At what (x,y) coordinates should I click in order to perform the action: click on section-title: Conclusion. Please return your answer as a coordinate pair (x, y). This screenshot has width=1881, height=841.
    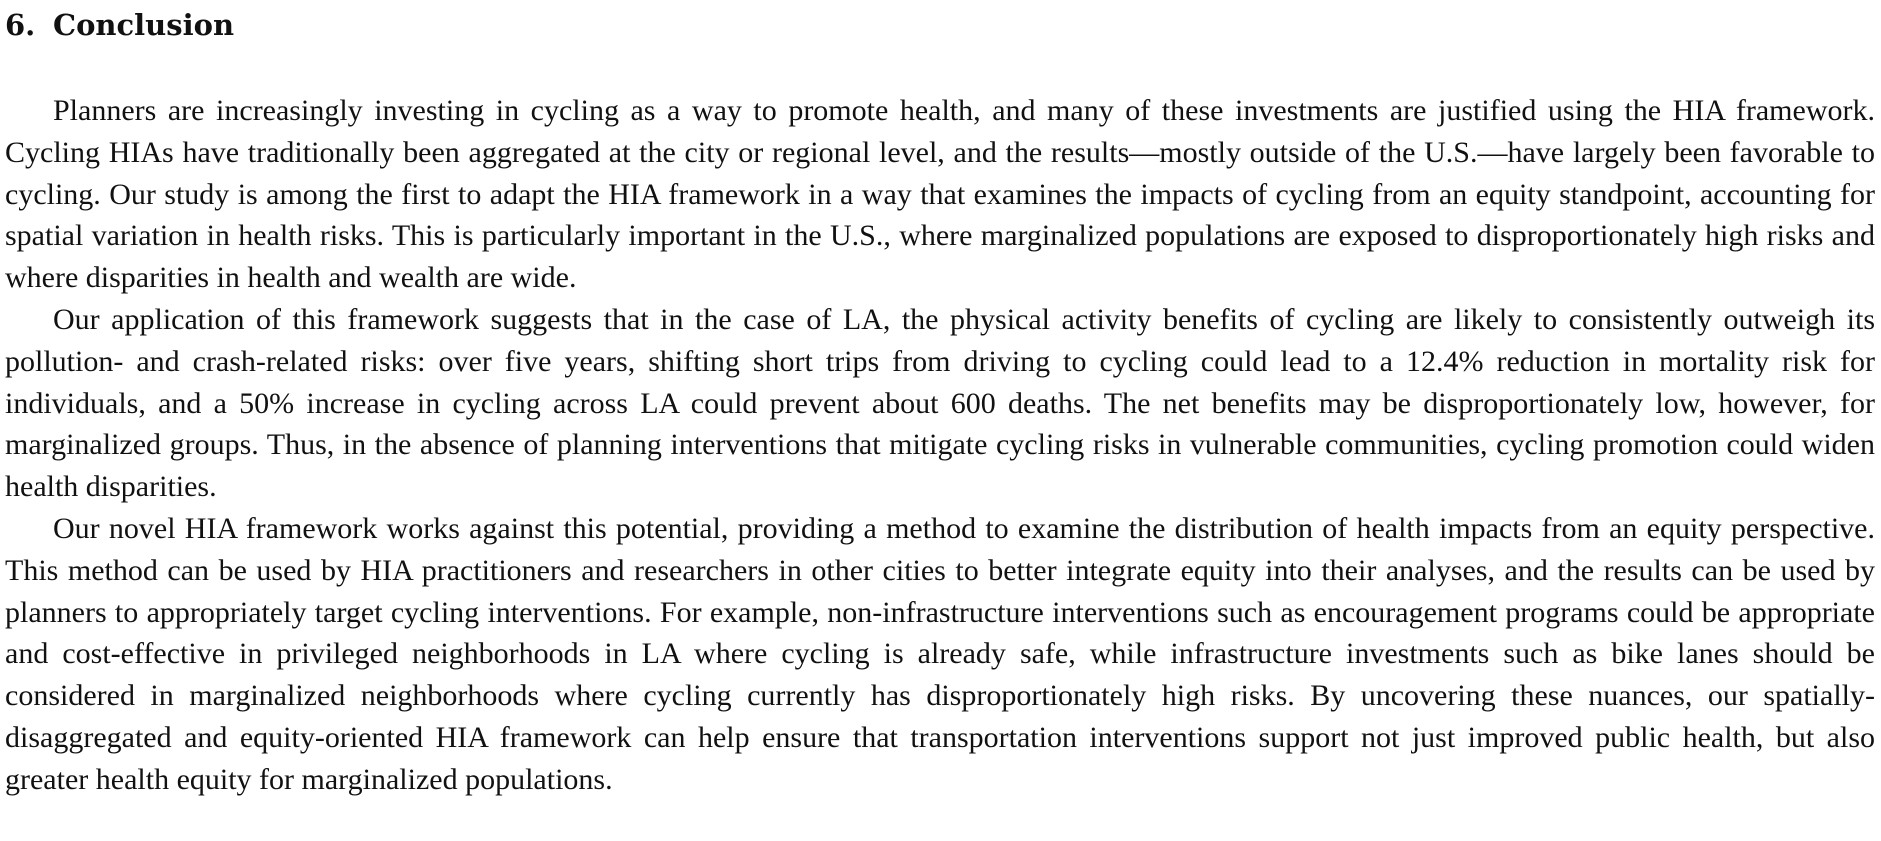
    Looking at the image, I should click on (144, 25).